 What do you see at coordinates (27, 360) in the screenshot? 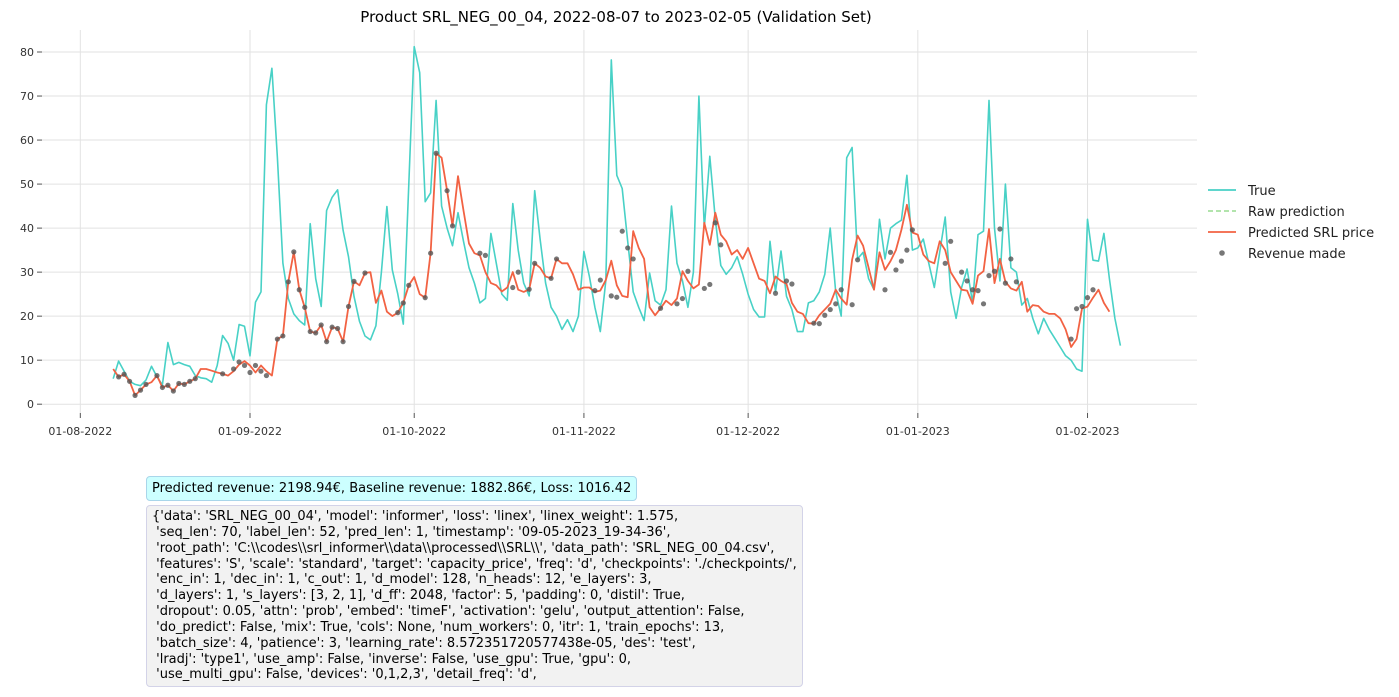
I see `y-tick-label: 10` at bounding box center [27, 360].